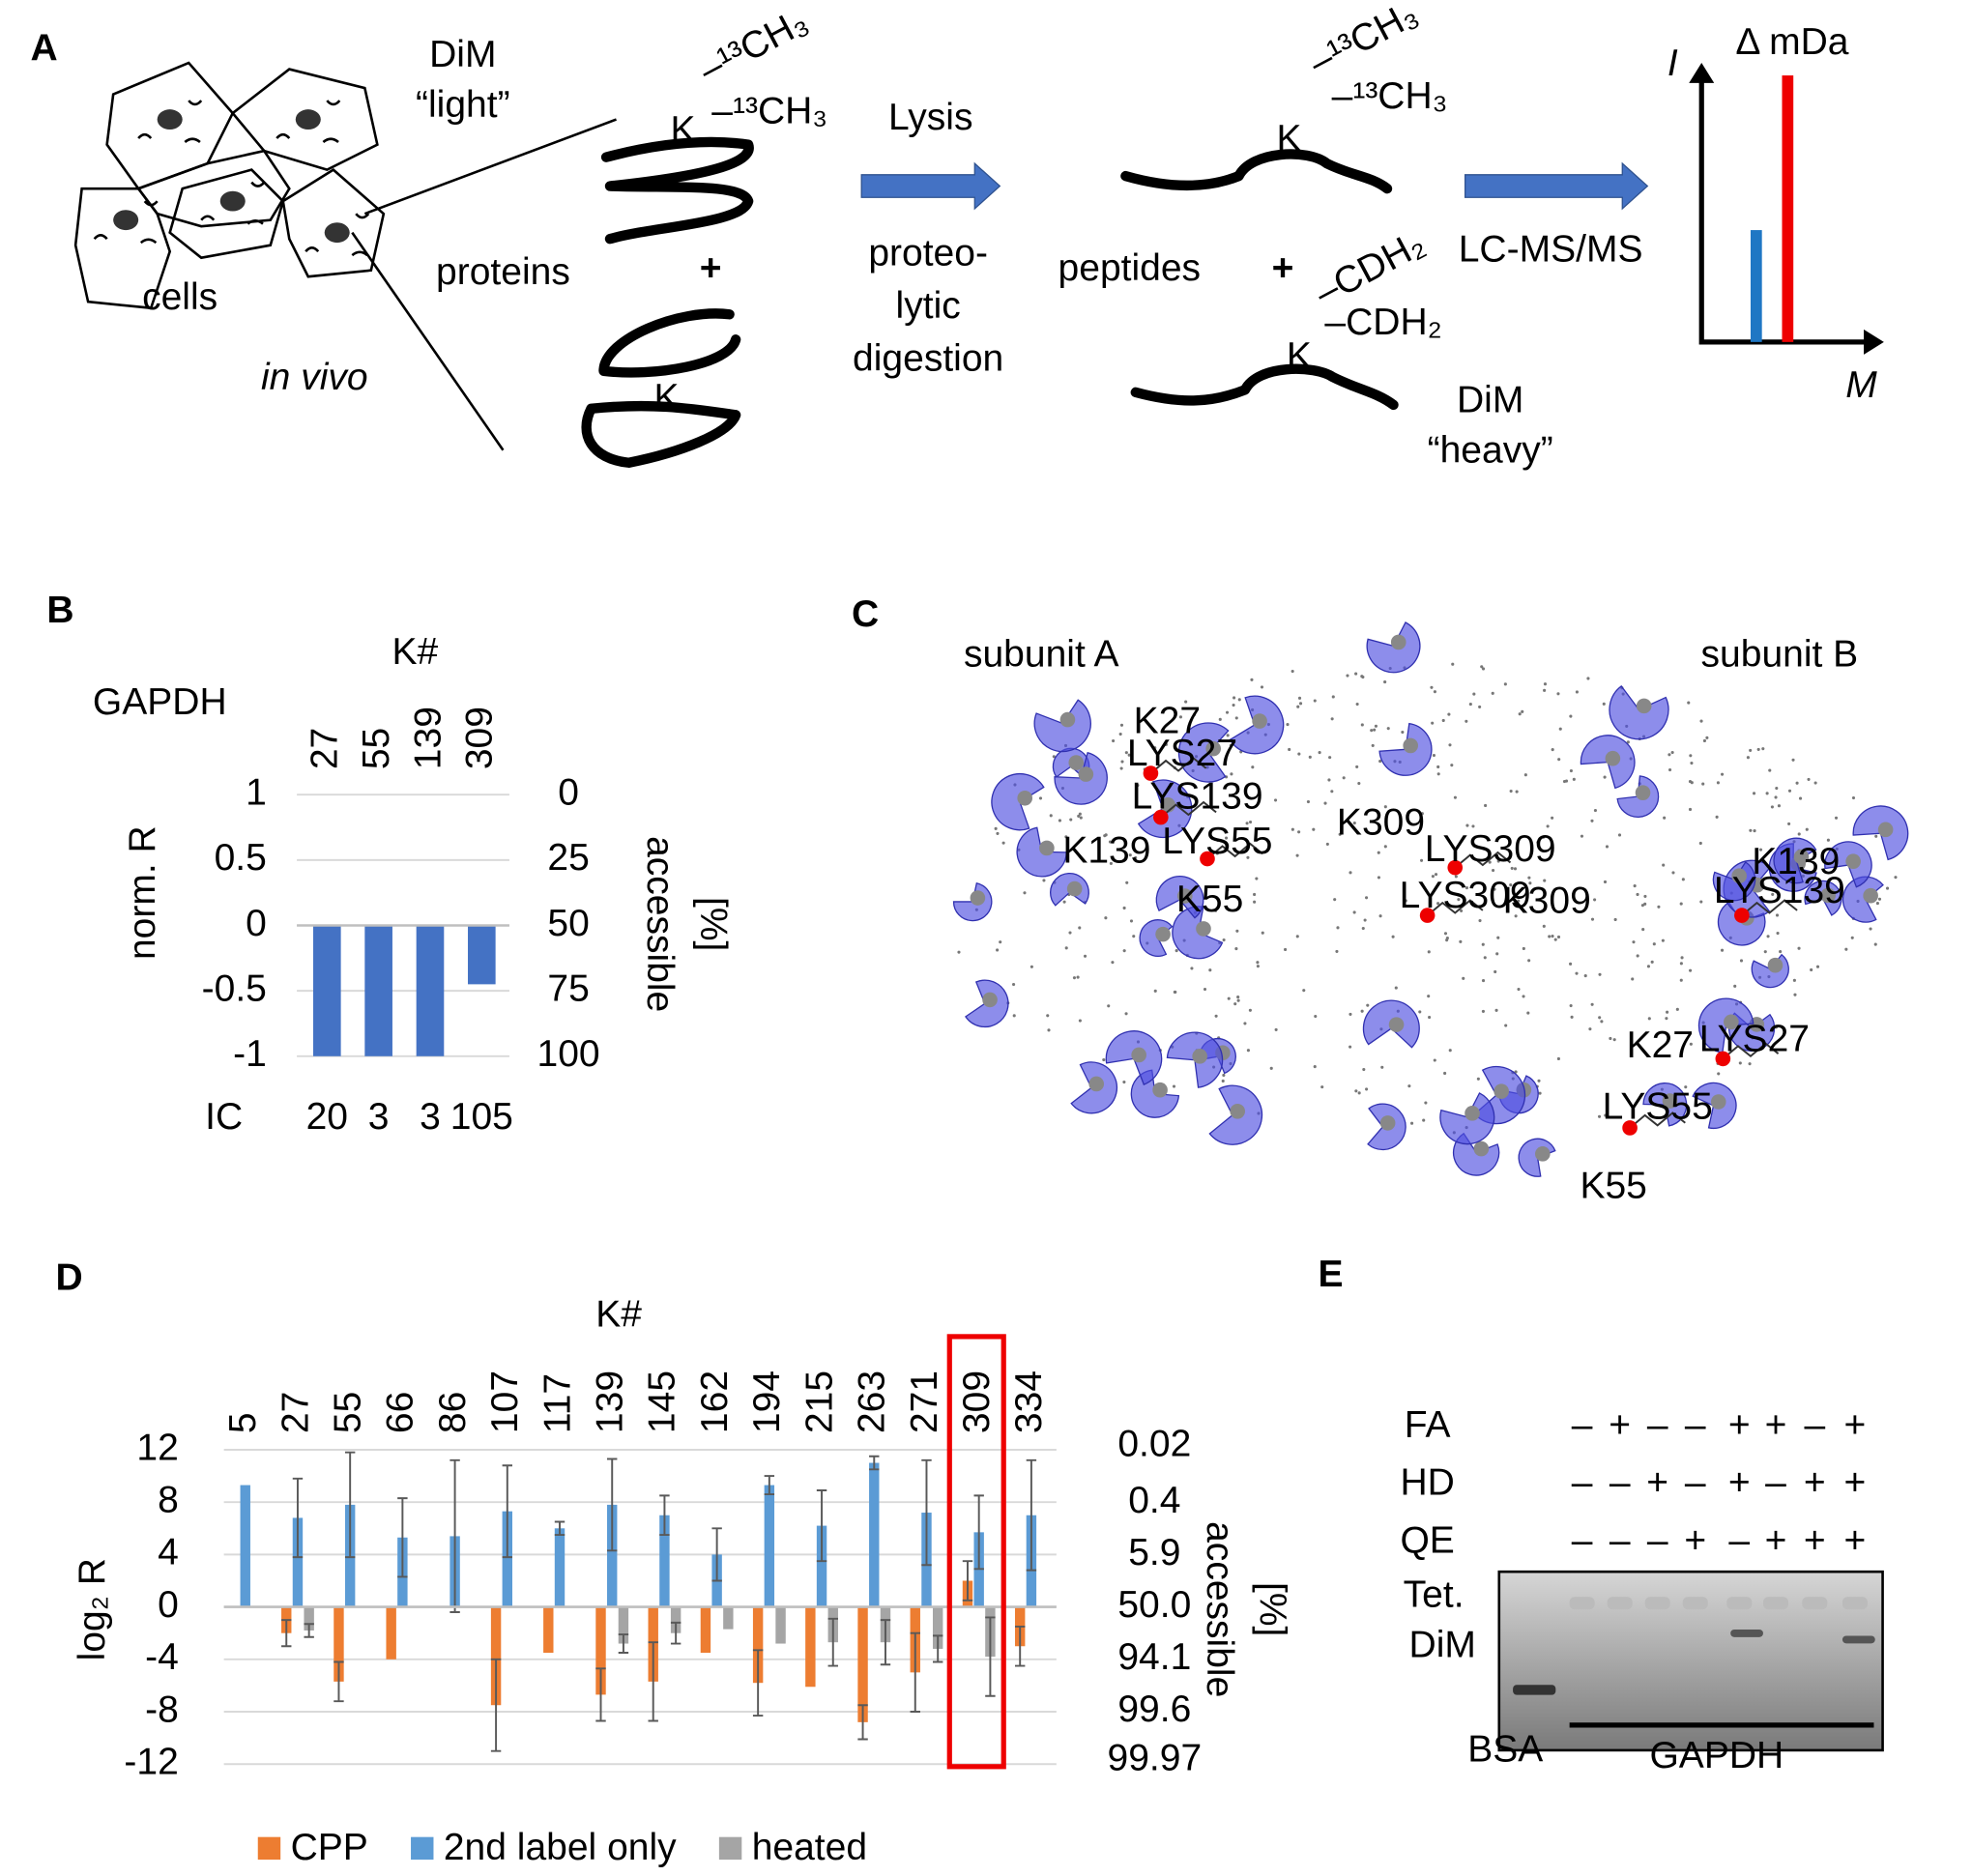  I want to click on label: subunit B, so click(1780, 654).